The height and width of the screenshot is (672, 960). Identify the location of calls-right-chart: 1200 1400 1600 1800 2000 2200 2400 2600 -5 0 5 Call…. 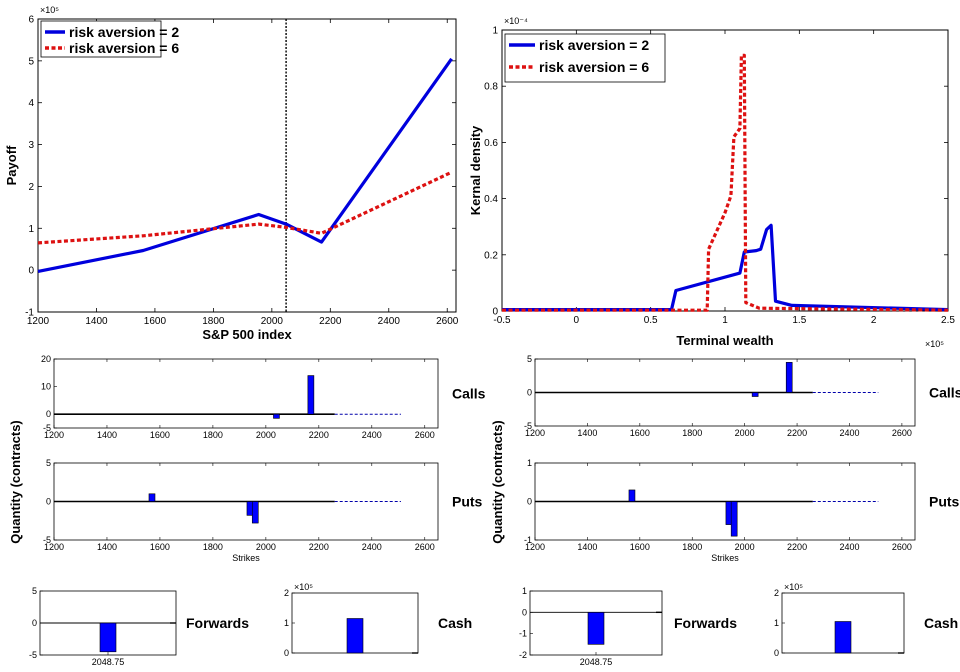
(742, 396).